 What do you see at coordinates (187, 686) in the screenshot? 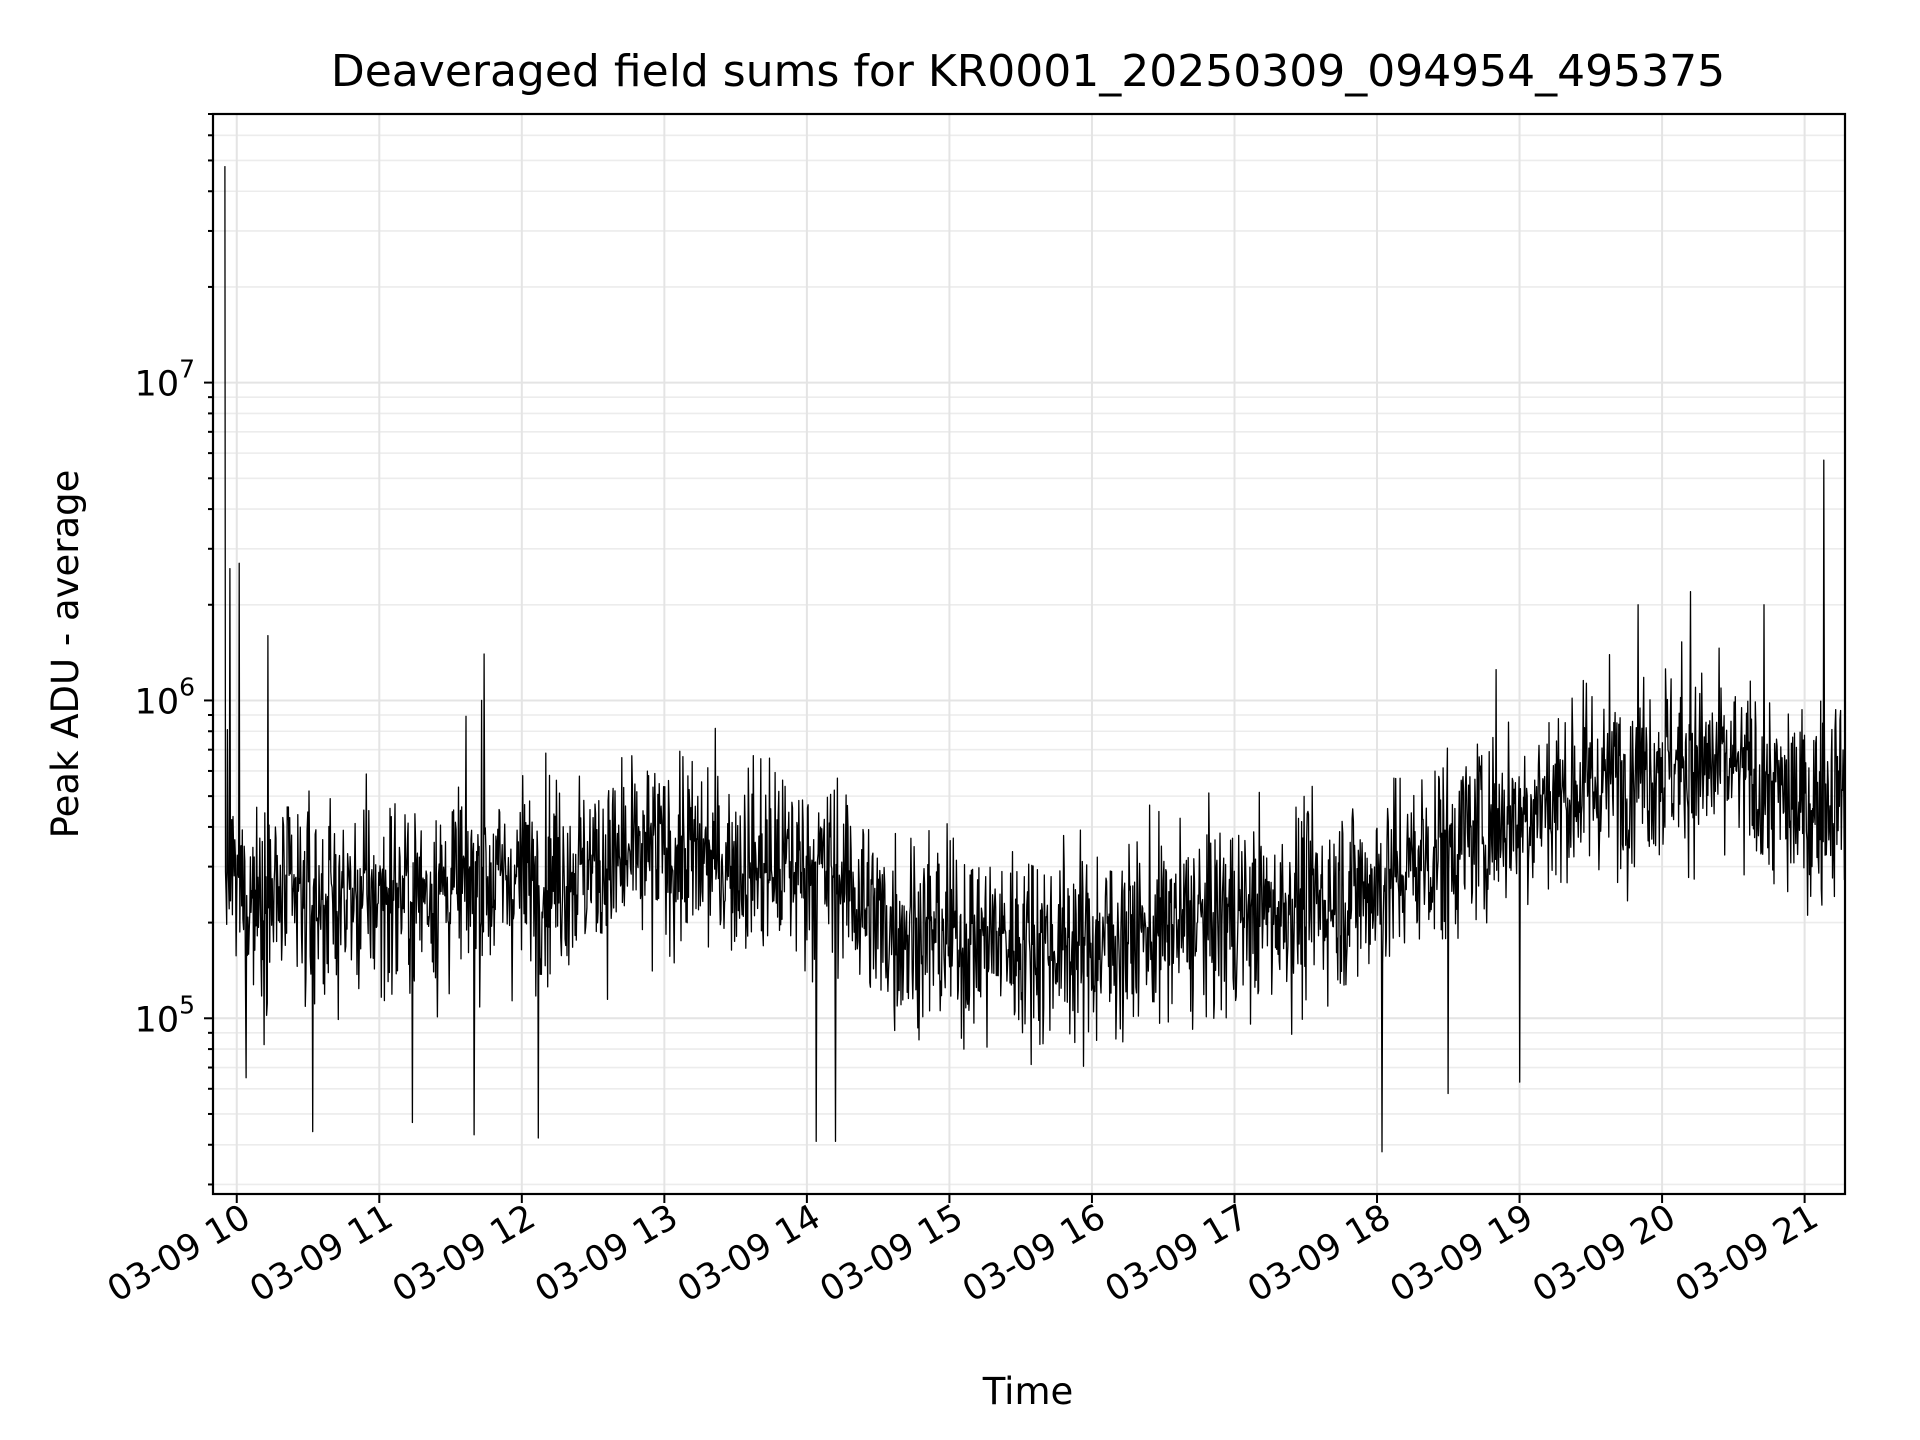
I see `y-tick-exponent: 6` at bounding box center [187, 686].